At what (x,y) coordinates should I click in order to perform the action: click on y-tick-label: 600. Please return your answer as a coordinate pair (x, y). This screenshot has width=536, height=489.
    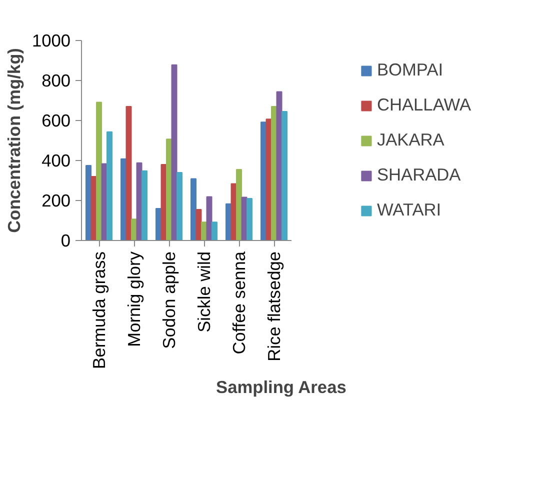
    Looking at the image, I should click on (56, 120).